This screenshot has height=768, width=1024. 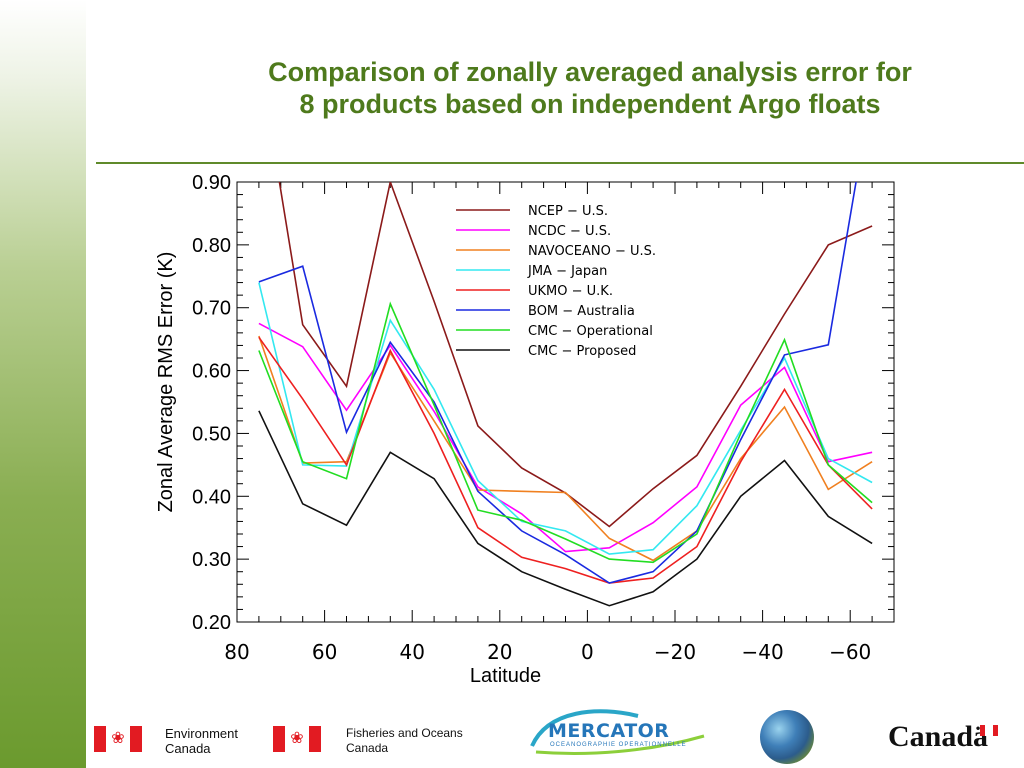 What do you see at coordinates (404, 741) in the screenshot?
I see `fisheries-oceans-label: Fisheries and Oceans Canada` at bounding box center [404, 741].